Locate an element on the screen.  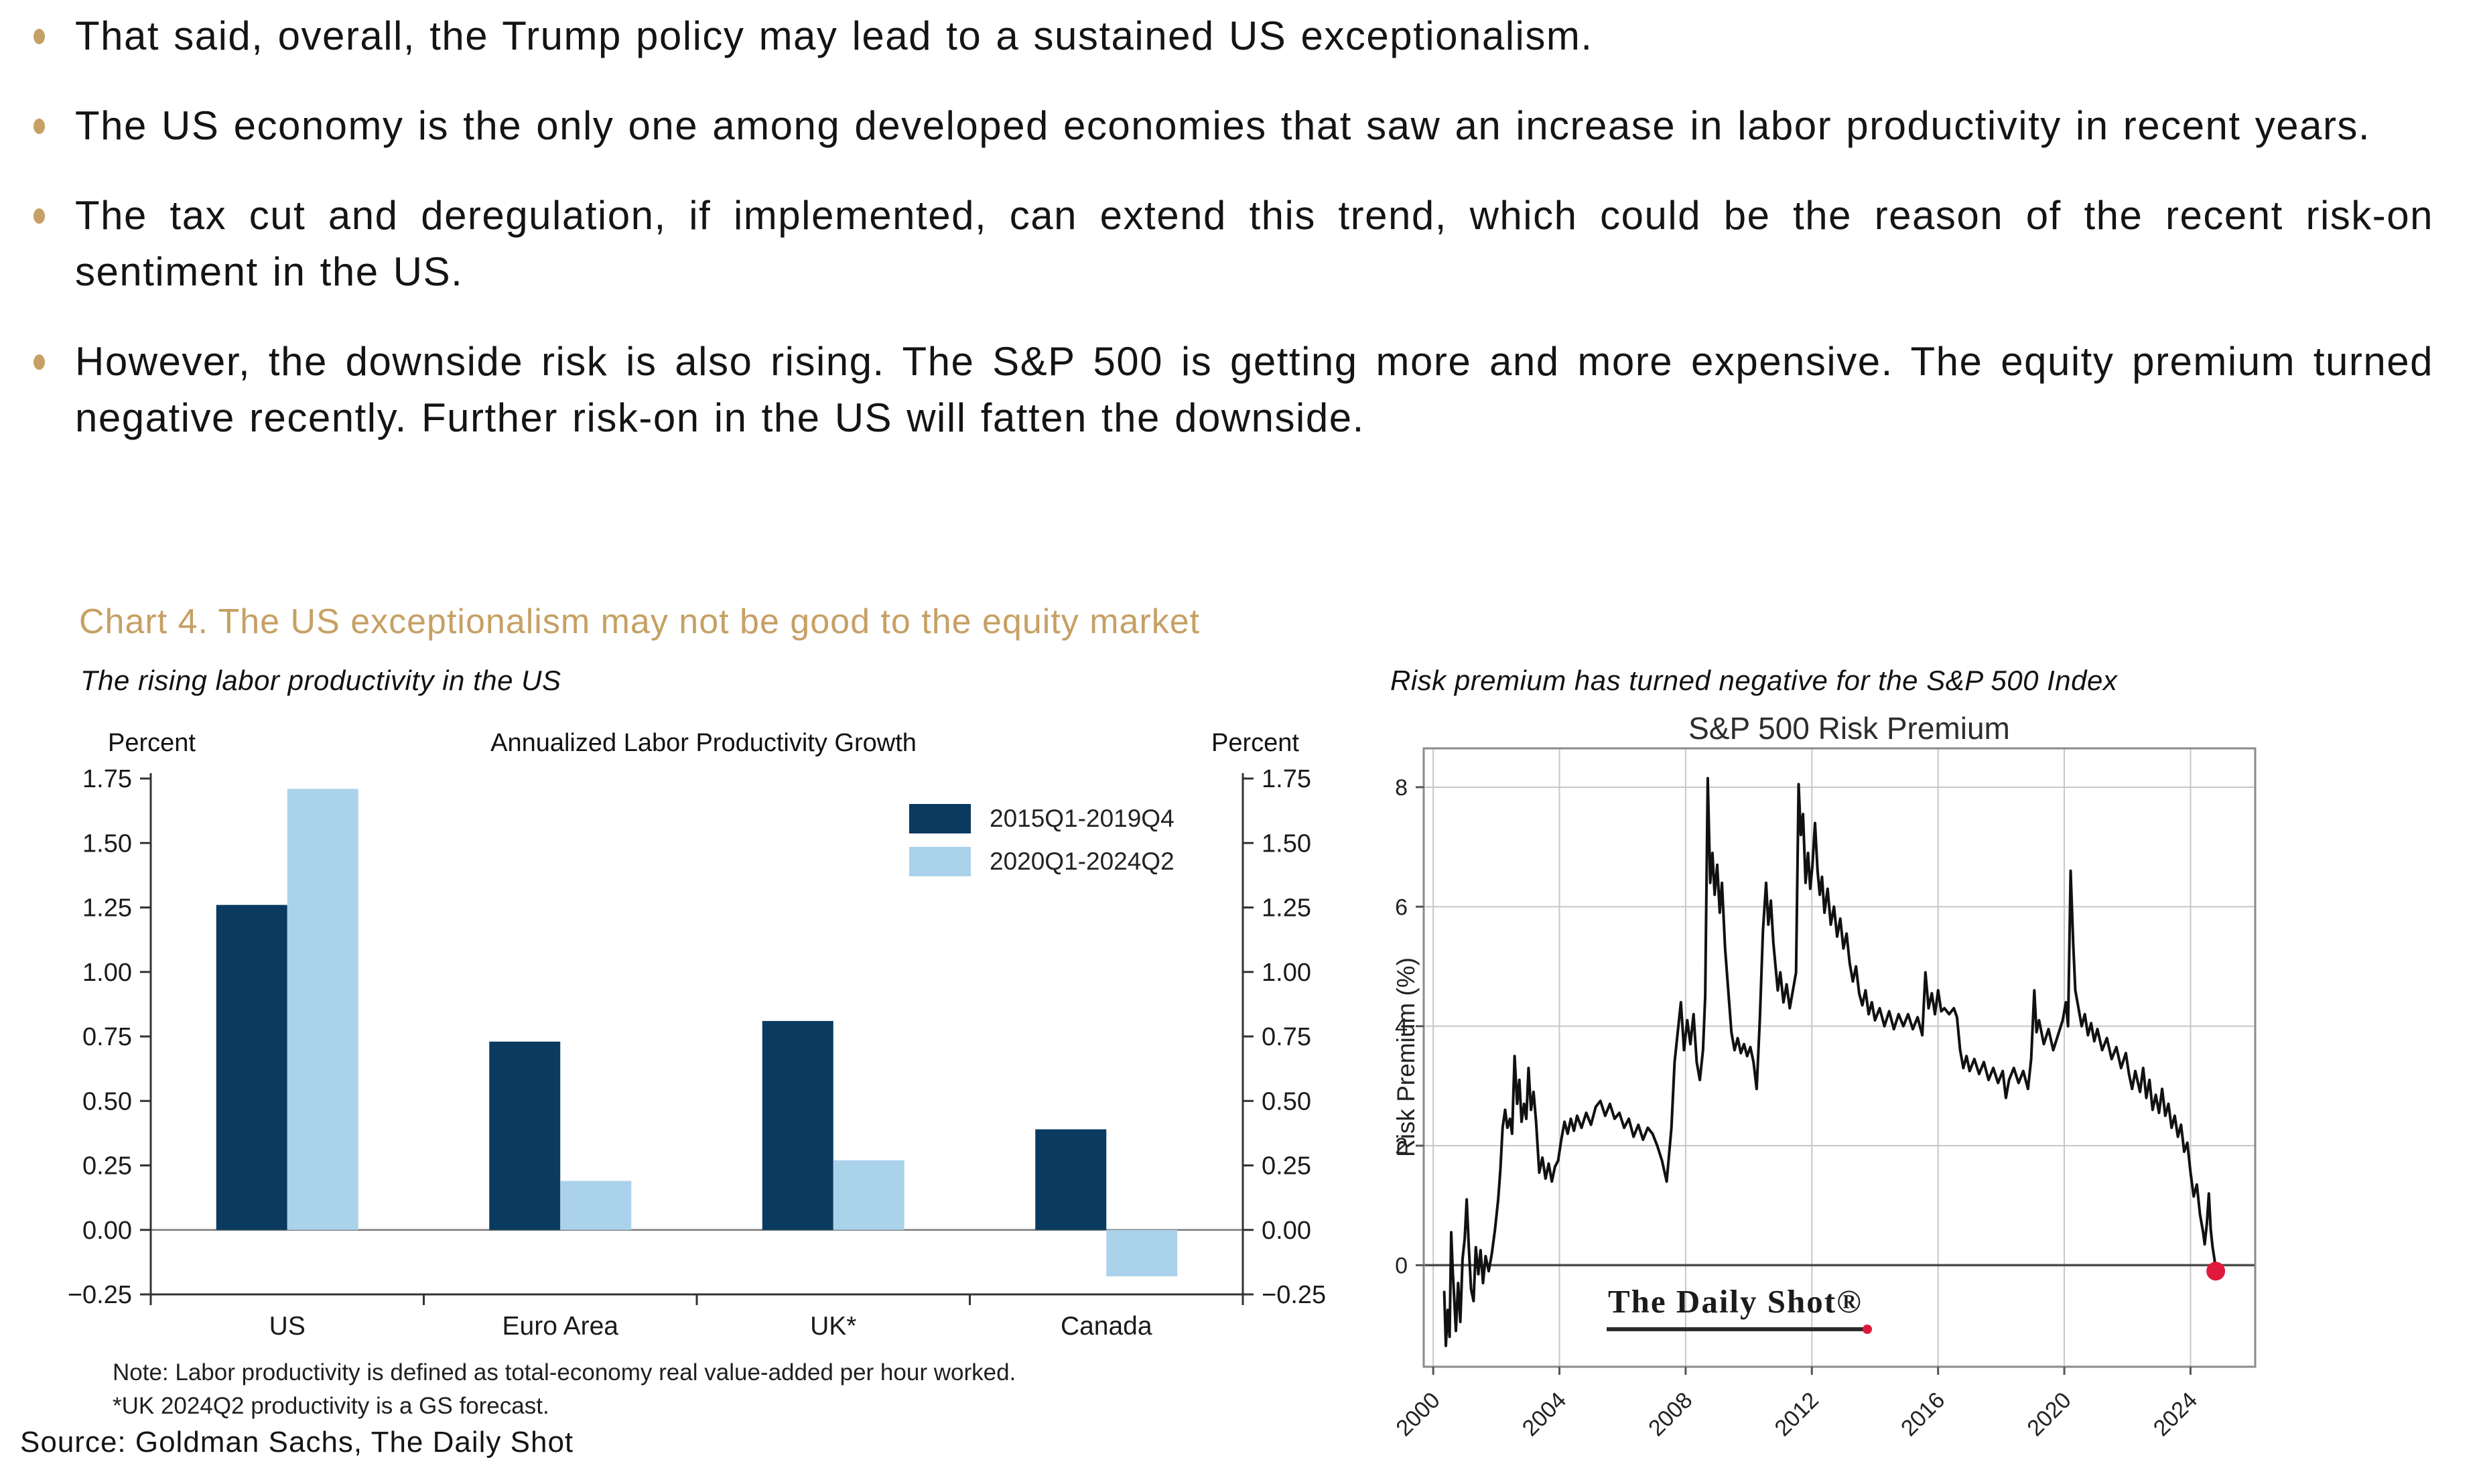
legend-label: 2015Q1-2019Q4 is located at coordinates (1082, 819).